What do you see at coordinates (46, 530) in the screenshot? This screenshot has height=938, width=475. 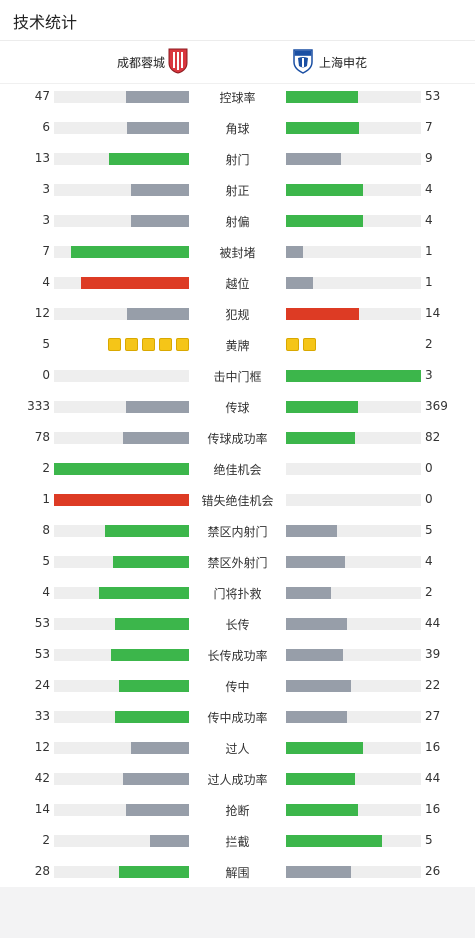 I see `home-stat-value: 8` at bounding box center [46, 530].